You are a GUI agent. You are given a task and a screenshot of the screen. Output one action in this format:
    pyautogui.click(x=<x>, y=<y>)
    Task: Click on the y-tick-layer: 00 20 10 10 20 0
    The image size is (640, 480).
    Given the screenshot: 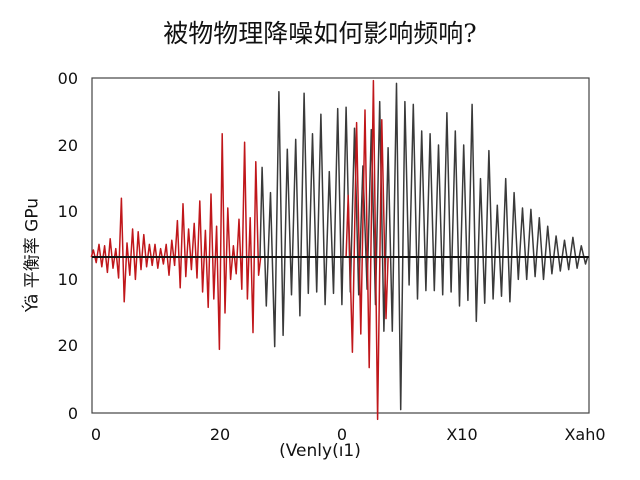 What is the action you would take?
    pyautogui.click(x=68, y=246)
    